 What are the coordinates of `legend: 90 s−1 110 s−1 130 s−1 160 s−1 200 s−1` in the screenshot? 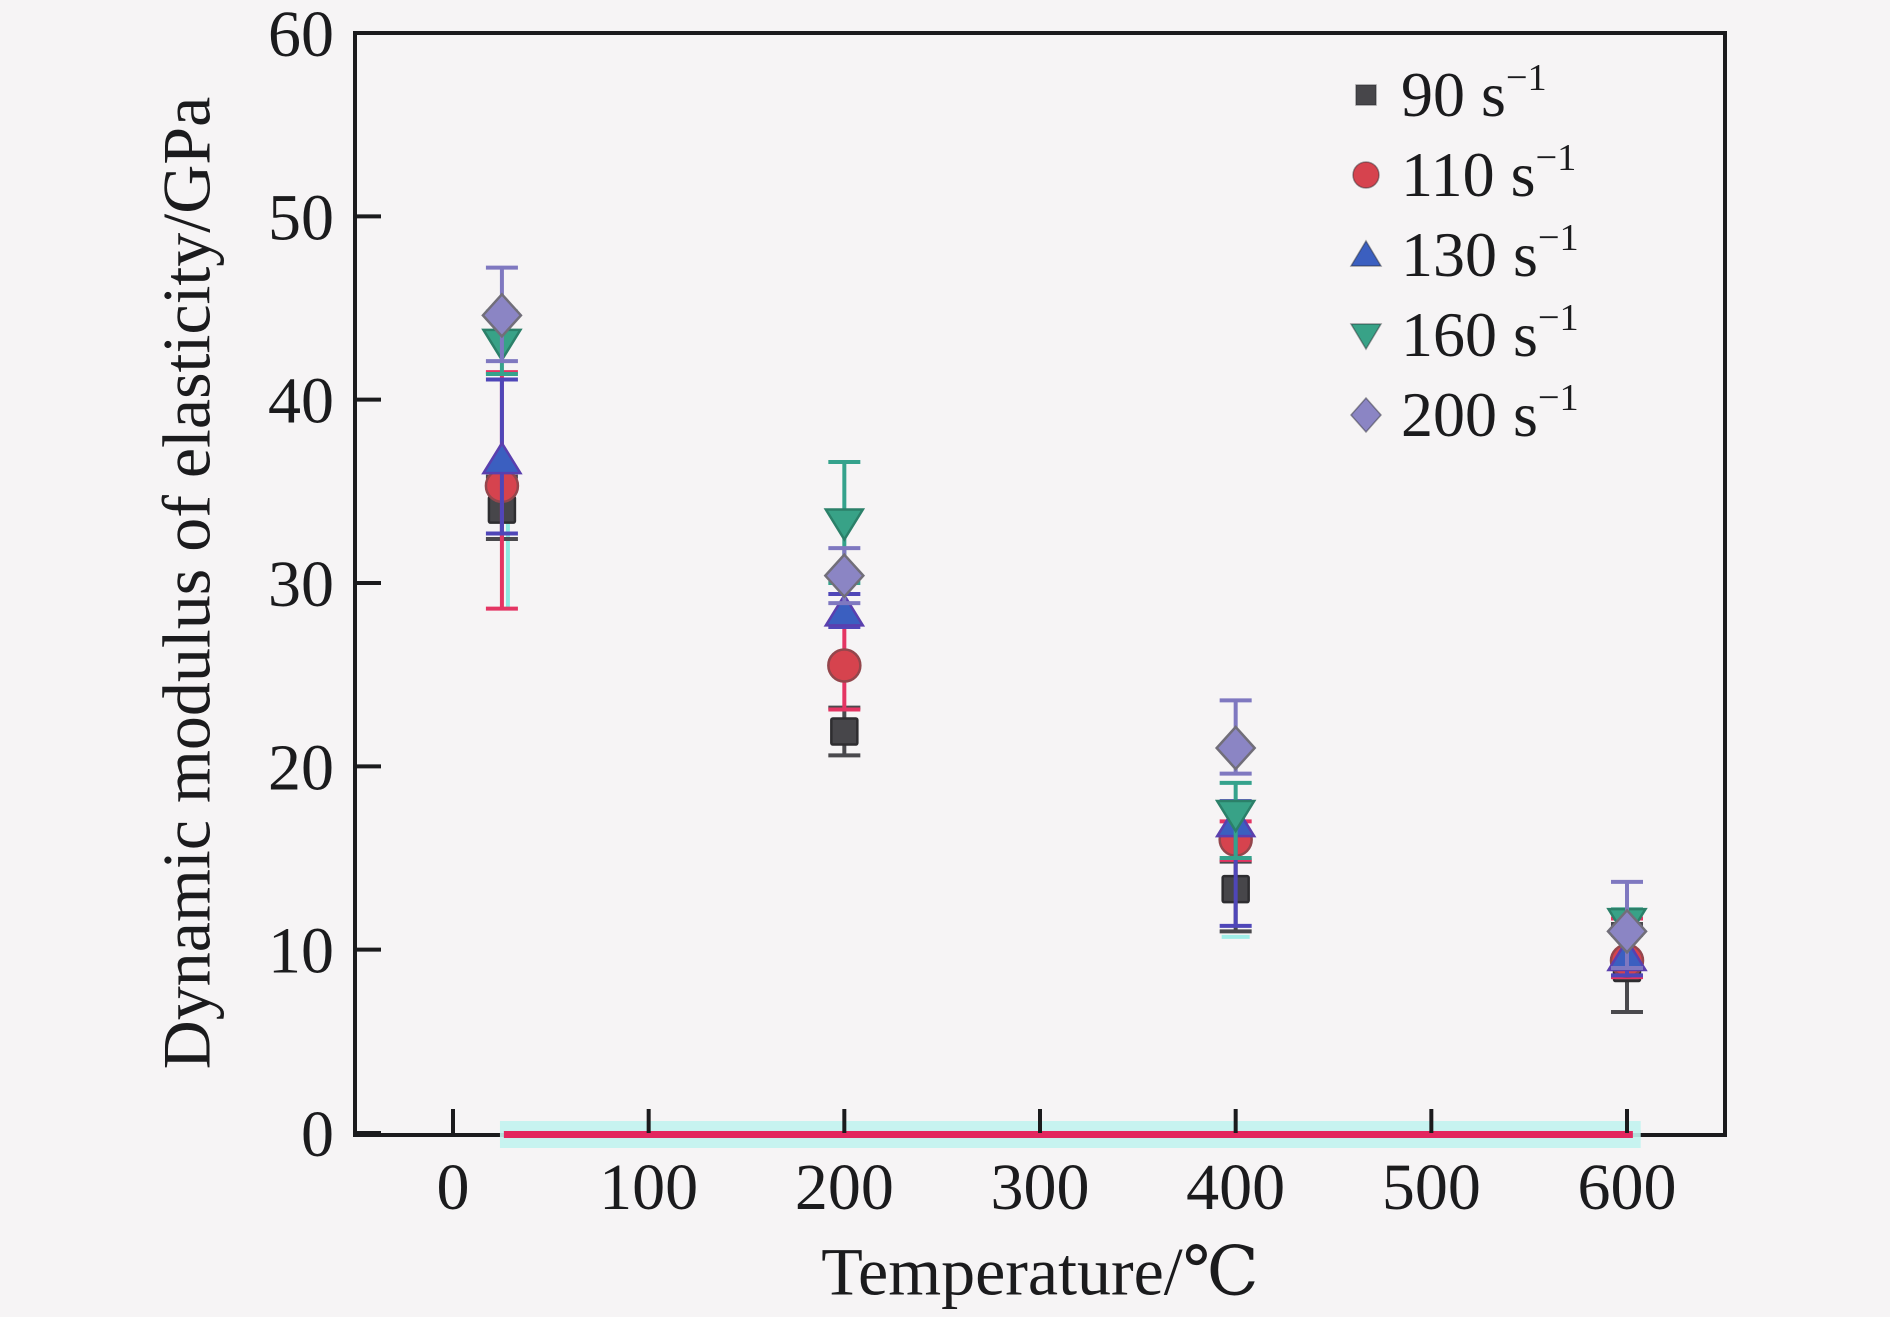 It's located at (1461, 255).